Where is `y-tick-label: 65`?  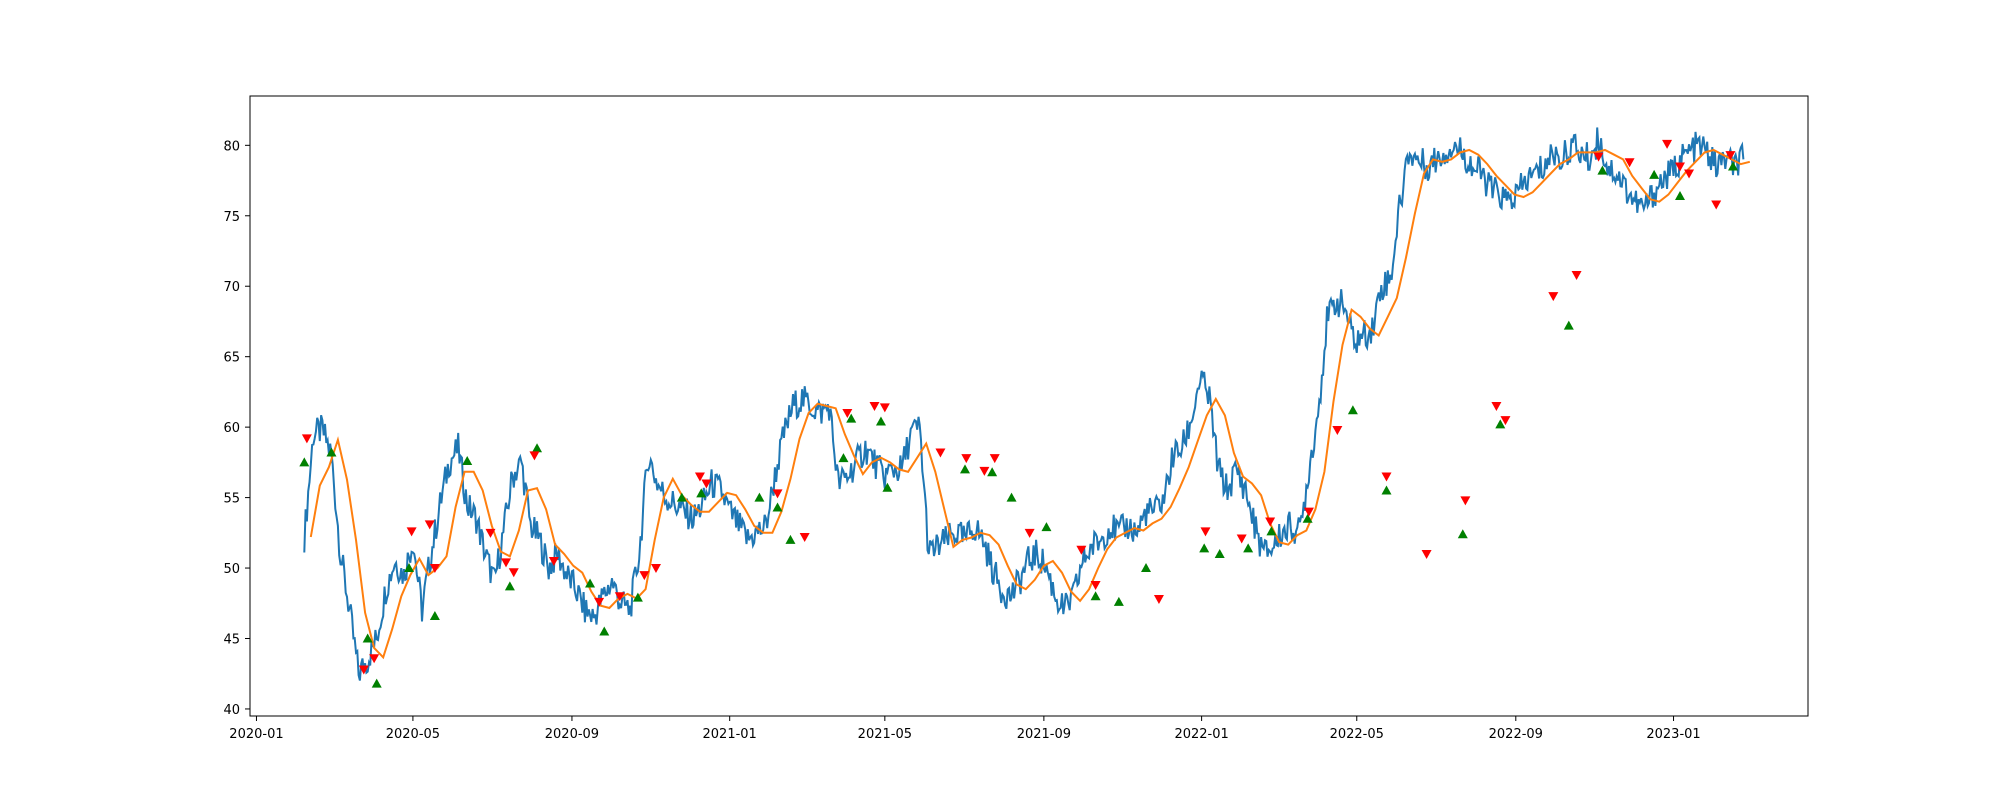 y-tick-label: 65 is located at coordinates (231, 358).